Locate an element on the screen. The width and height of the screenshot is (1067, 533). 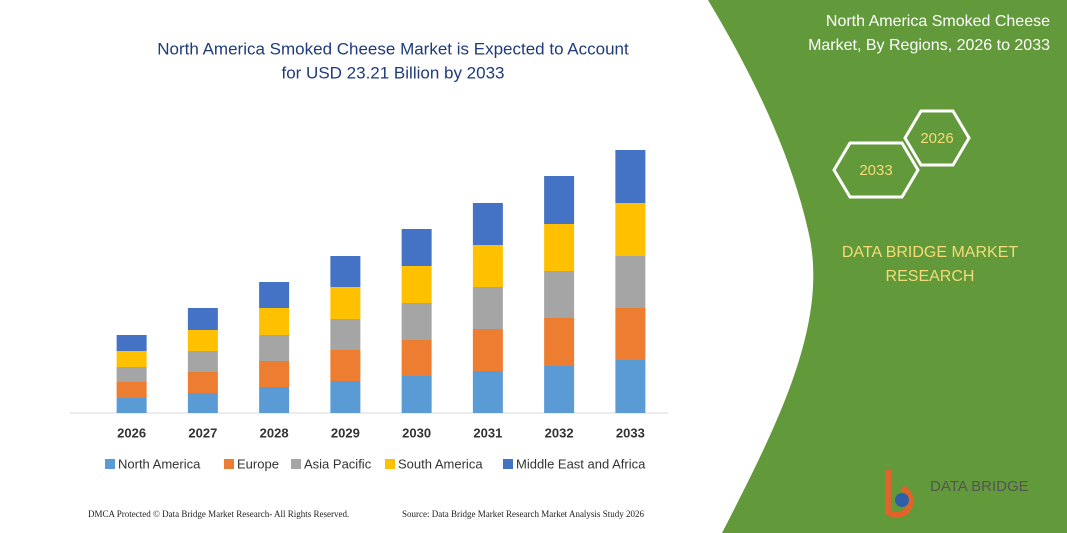
hex-label: 2026 is located at coordinates (936, 138).